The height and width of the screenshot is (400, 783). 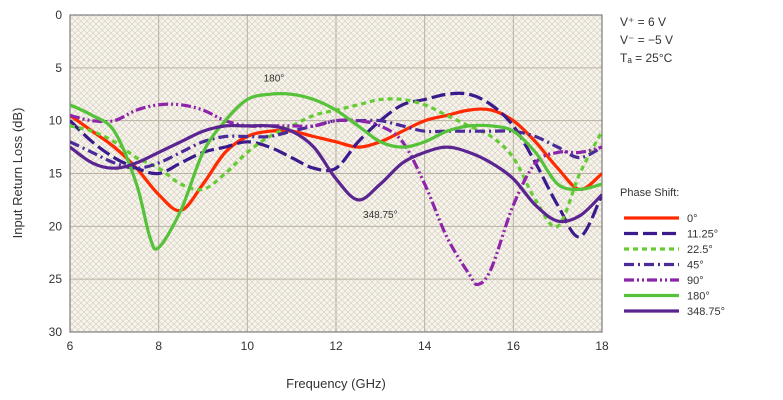 I want to click on y-tick-label: 15, so click(x=56, y=174).